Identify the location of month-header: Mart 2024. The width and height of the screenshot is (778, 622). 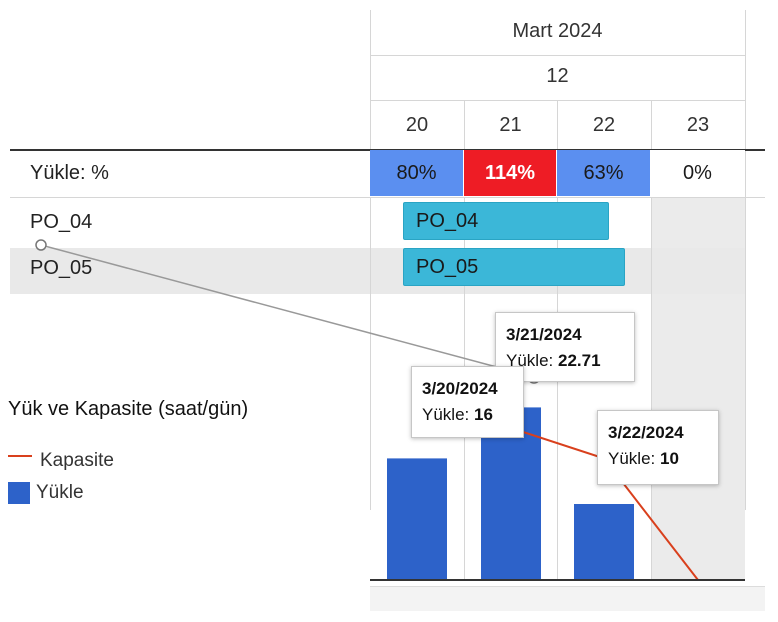
(557, 31).